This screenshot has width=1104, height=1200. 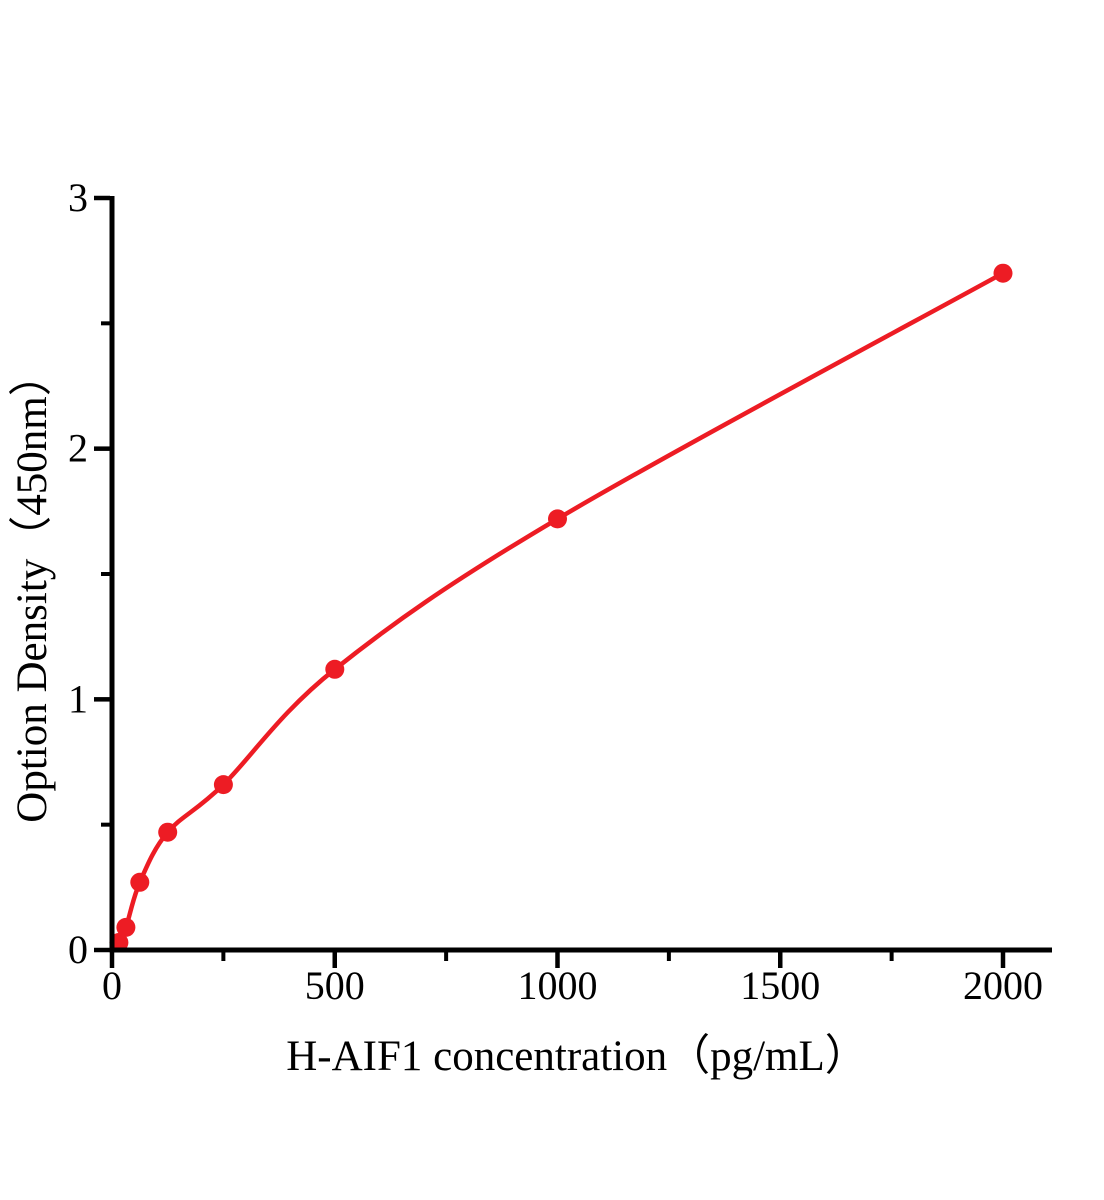 What do you see at coordinates (78, 197) in the screenshot?
I see `y-tick-label: 3` at bounding box center [78, 197].